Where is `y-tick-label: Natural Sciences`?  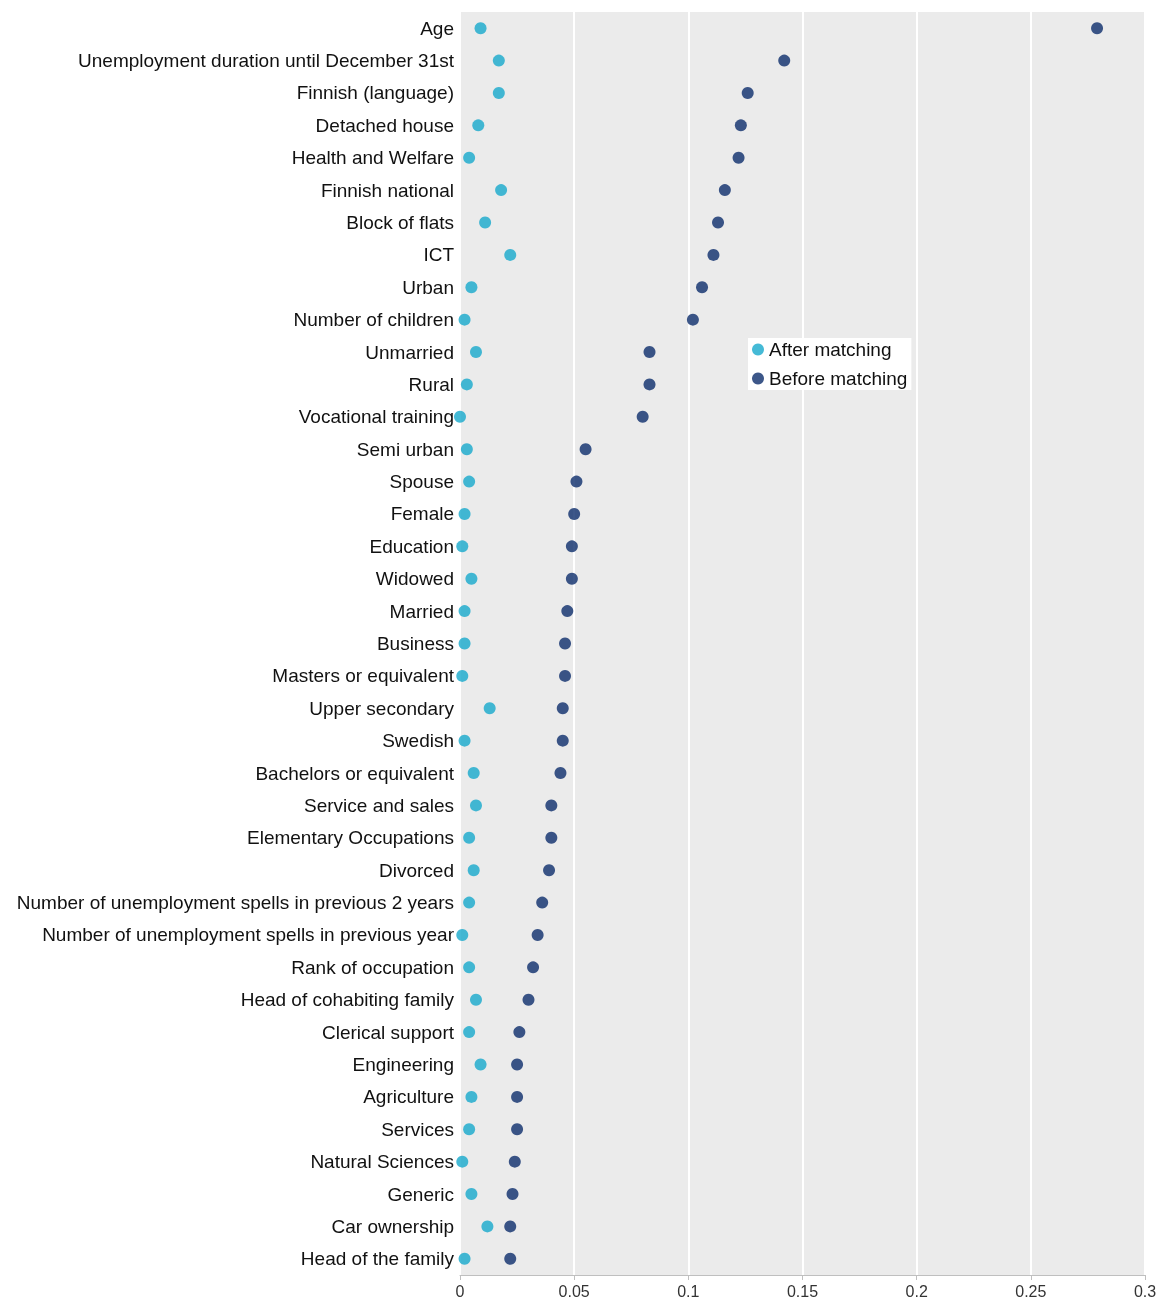
y-tick-label: Natural Sciences is located at coordinates (382, 1162).